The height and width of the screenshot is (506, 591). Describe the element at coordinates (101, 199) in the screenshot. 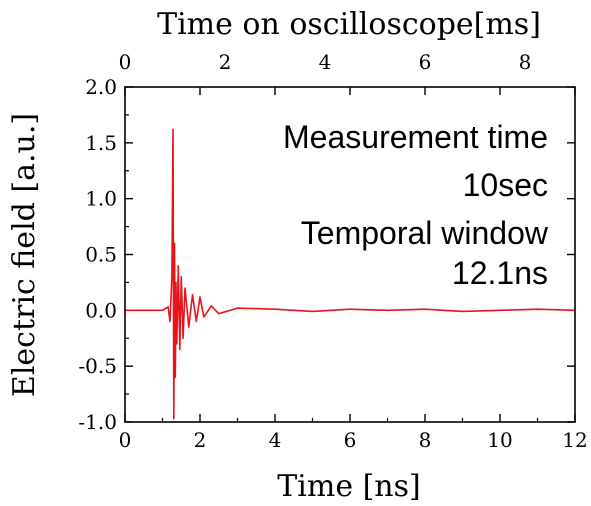

I see `y-tick-label: 1.0` at that location.